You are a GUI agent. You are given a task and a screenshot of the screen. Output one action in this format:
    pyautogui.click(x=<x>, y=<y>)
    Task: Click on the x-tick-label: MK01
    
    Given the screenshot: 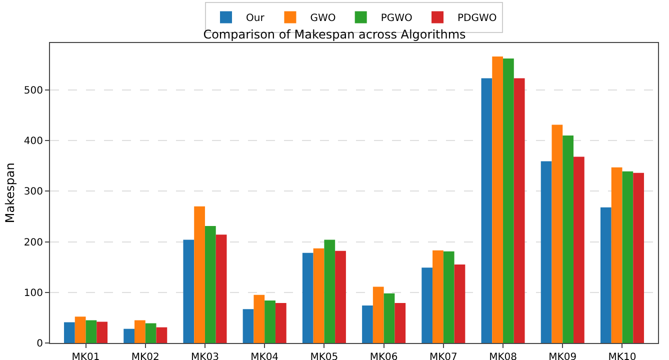 What is the action you would take?
    pyautogui.click(x=86, y=356)
    